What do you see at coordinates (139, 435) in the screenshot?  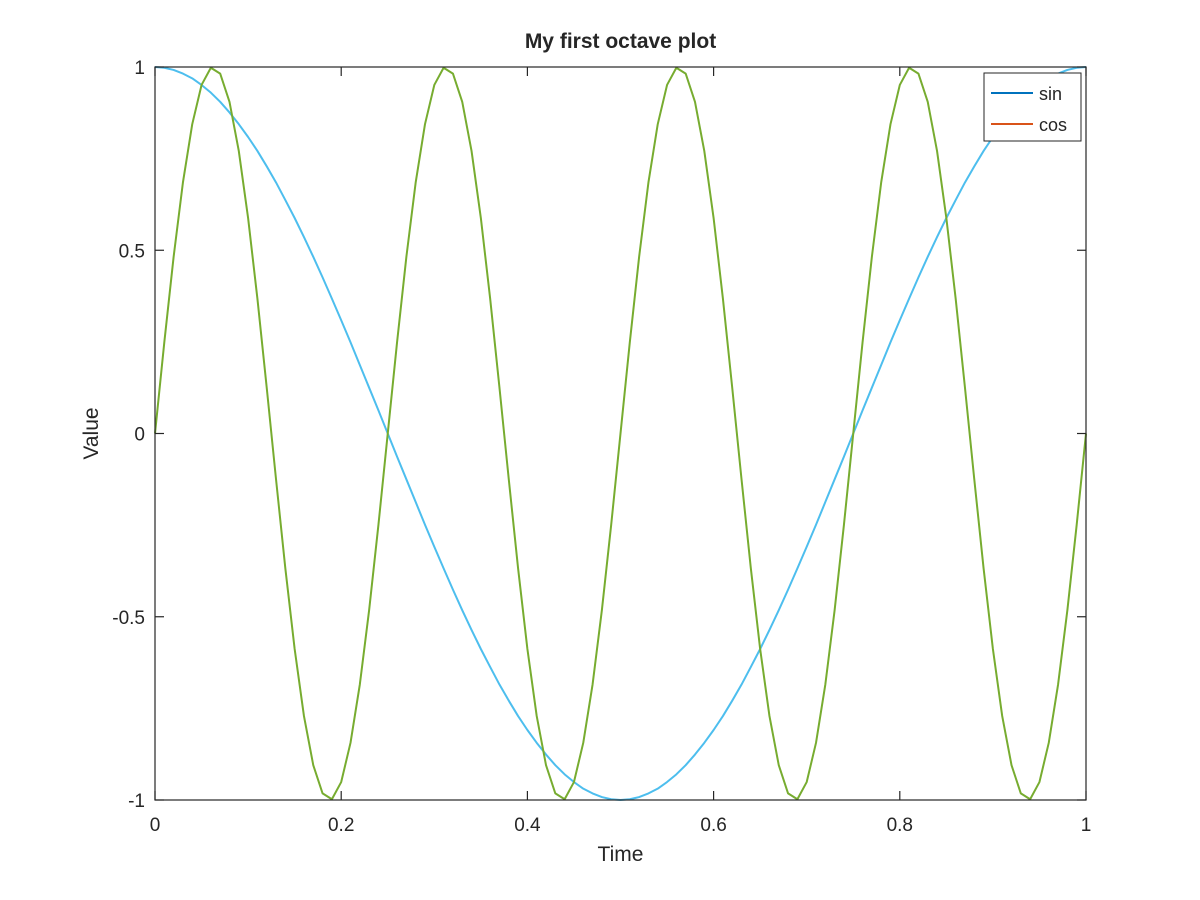 I see `y-tick-label: 0` at bounding box center [139, 435].